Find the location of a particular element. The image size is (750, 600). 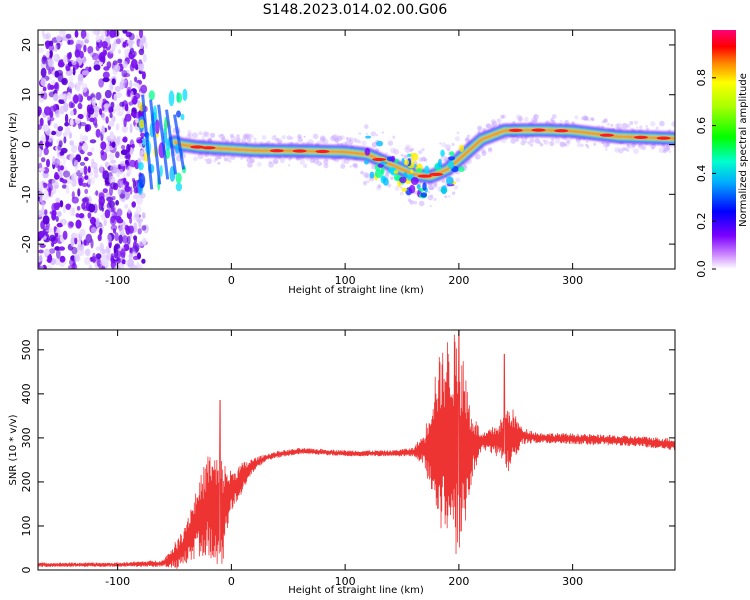

colorbar-ticks: 0.0 0.2 0.4 0.6 0.8 is located at coordinates (705, 173).